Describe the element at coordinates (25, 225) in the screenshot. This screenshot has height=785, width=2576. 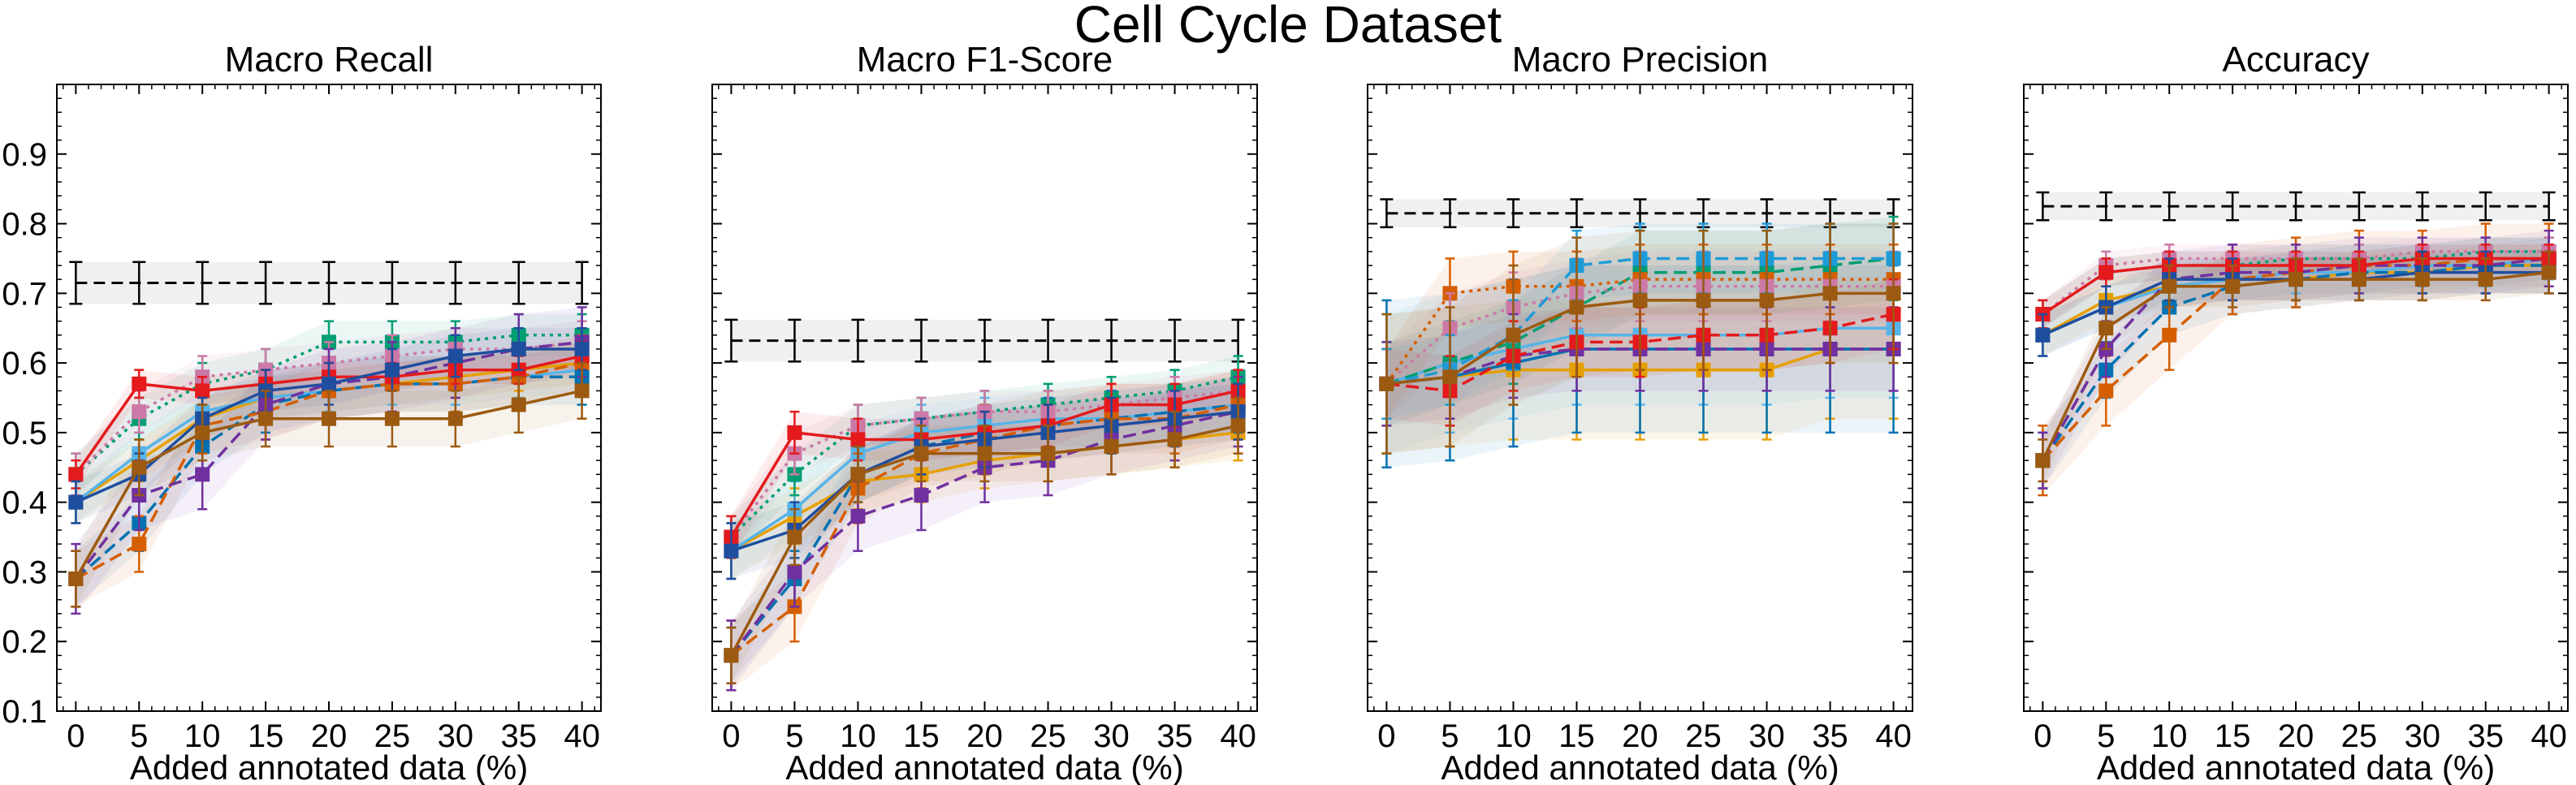
I see `y-tick-label: 0.8` at that location.